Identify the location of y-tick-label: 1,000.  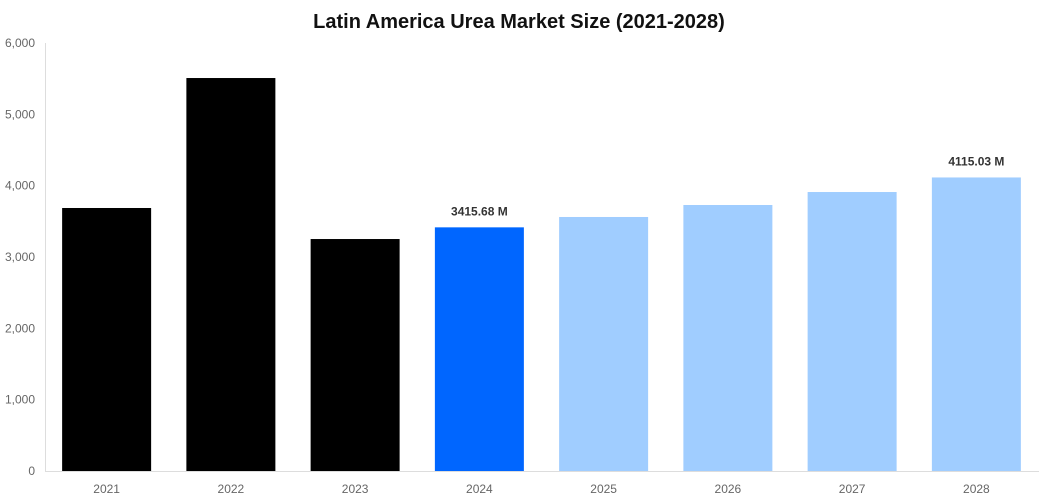
(20, 400).